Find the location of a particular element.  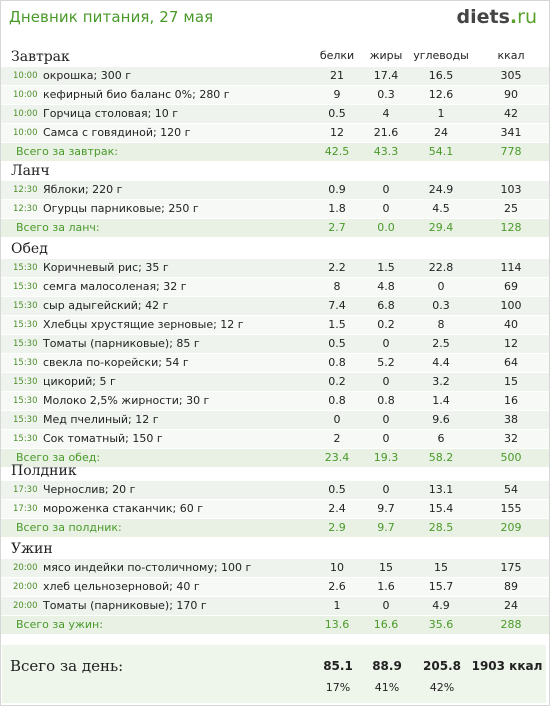

section-header: Полдник is located at coordinates (275, 471).